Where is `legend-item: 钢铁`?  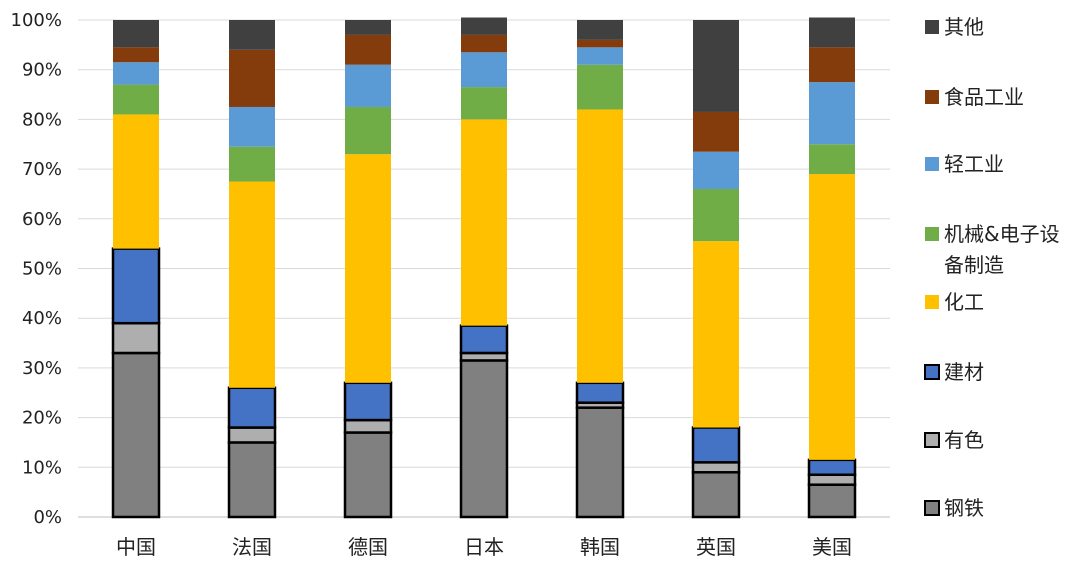 legend-item: 钢铁 is located at coordinates (954, 508).